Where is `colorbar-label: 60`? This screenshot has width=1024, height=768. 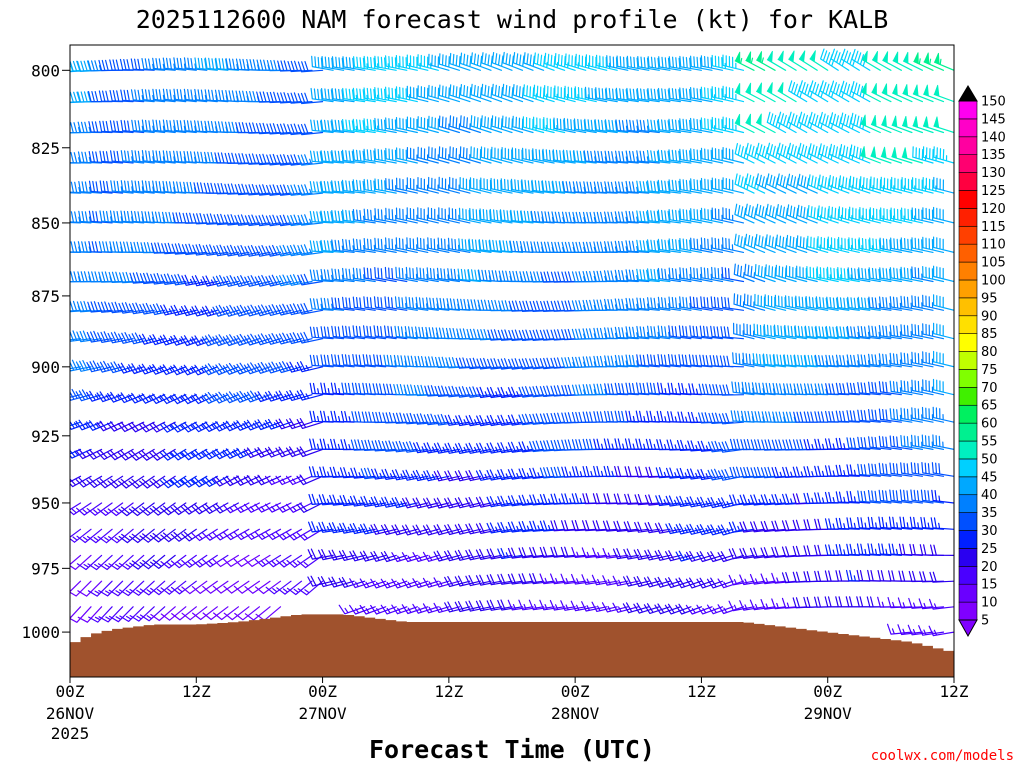
colorbar-label: 60 is located at coordinates (989, 424).